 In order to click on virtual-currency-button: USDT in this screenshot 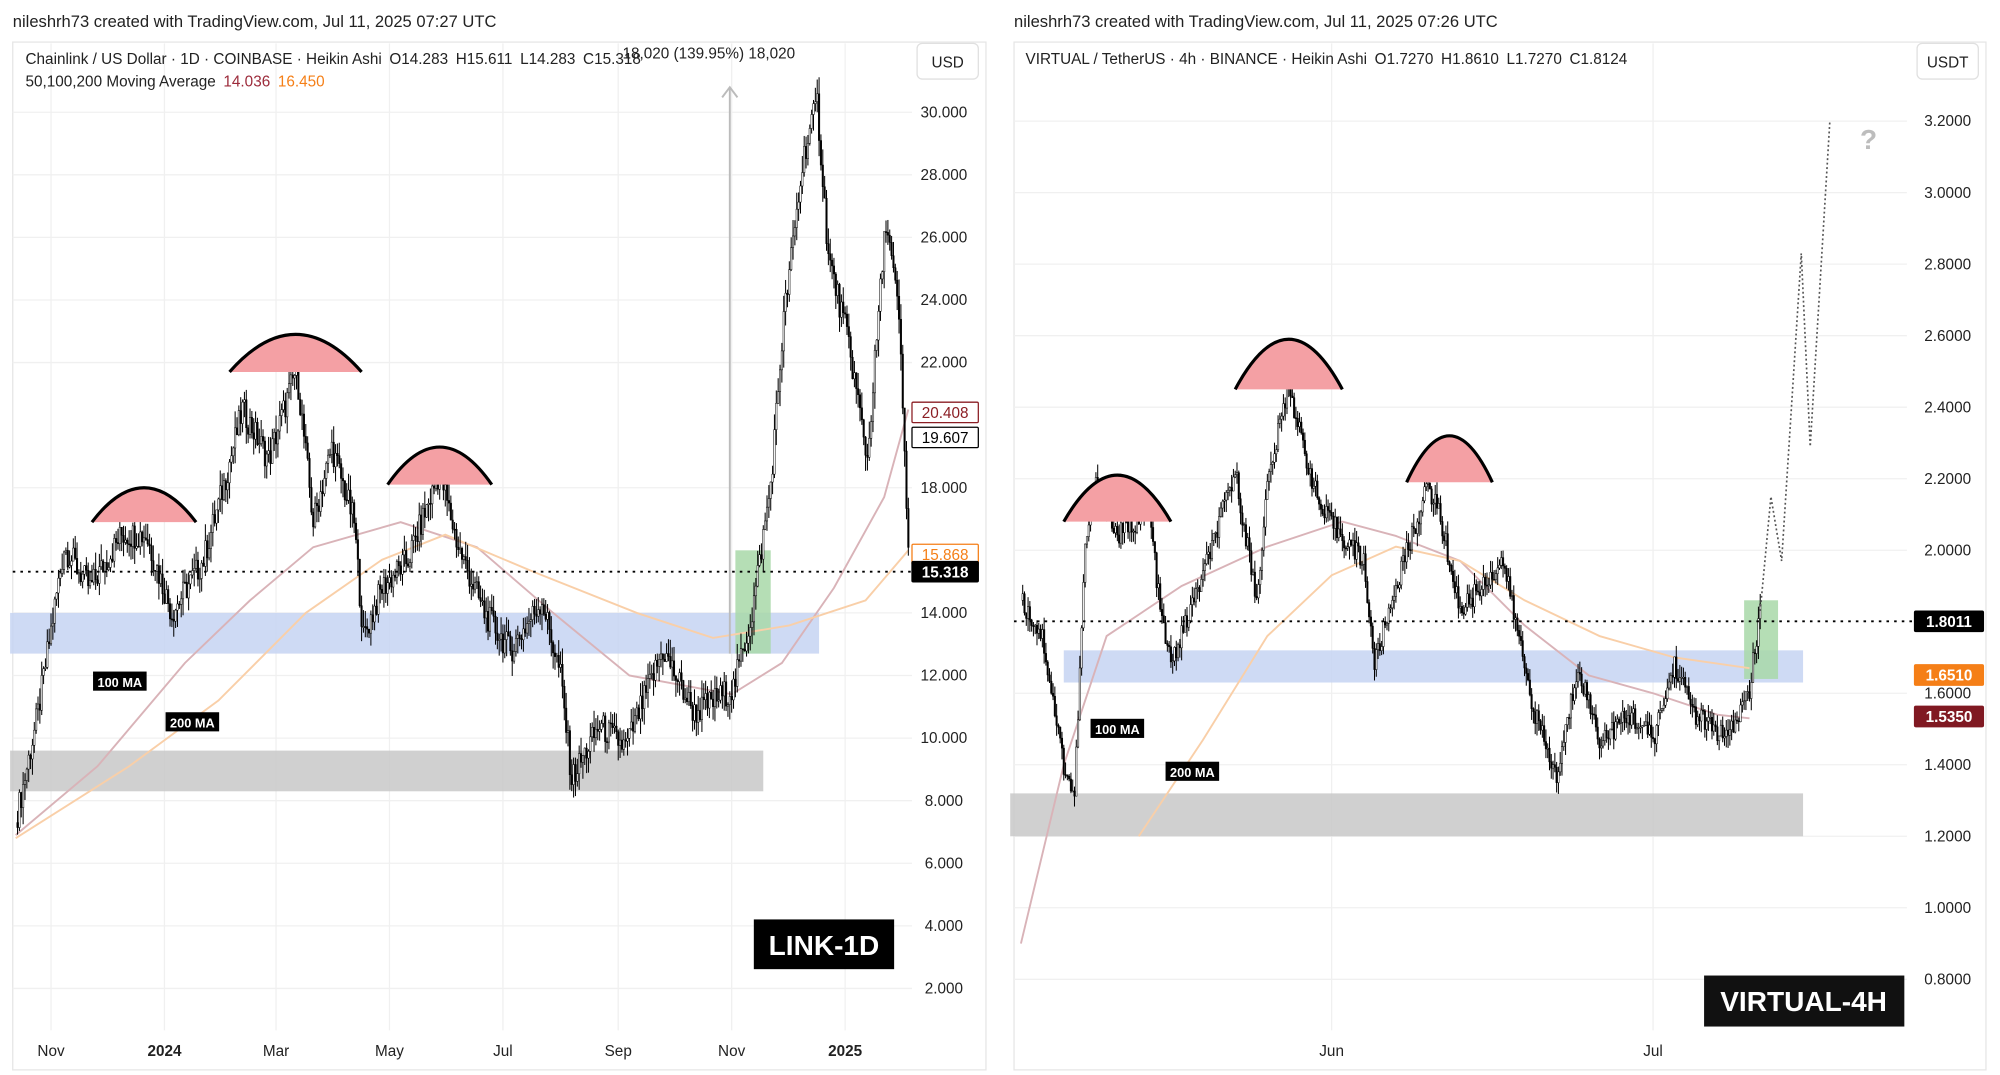, I will do `click(1947, 61)`.